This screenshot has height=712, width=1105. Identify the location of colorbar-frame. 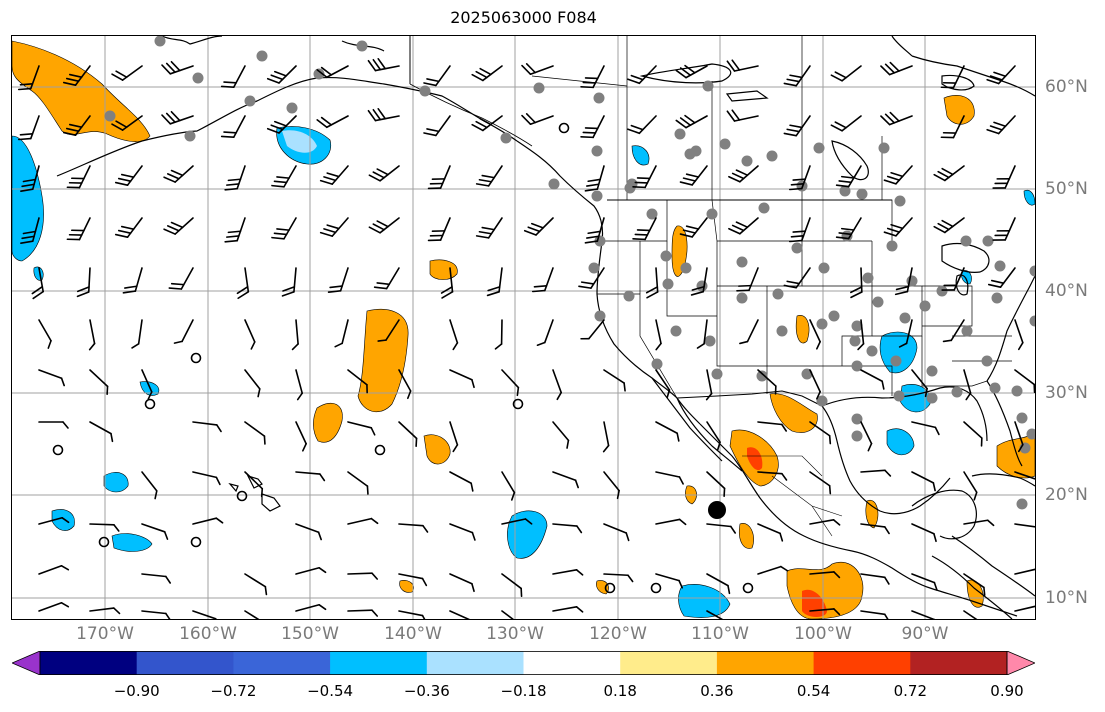
(523, 663).